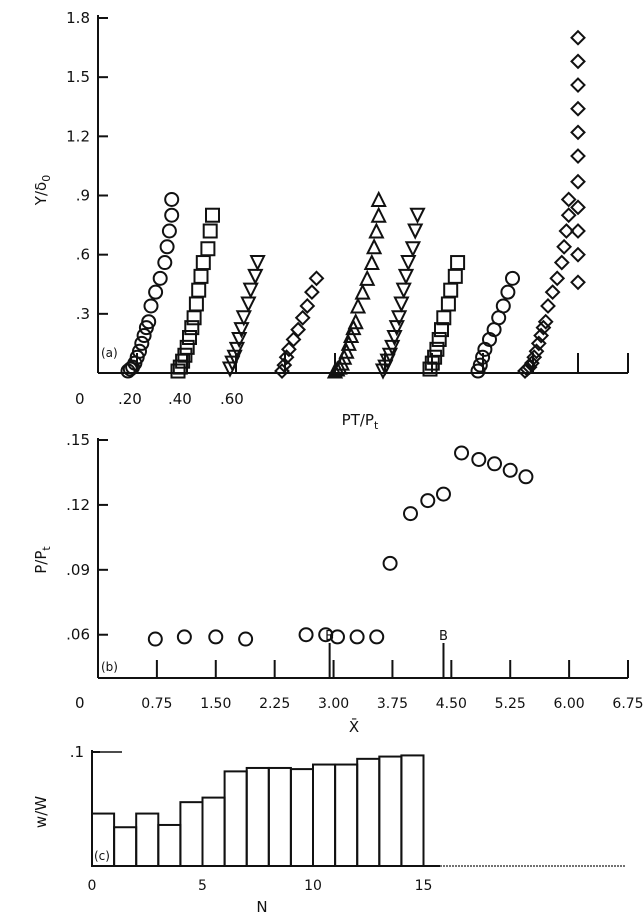 The height and width of the screenshot is (918, 643). I want to click on panel-b-y-tick-label: .15, so click(78, 440).